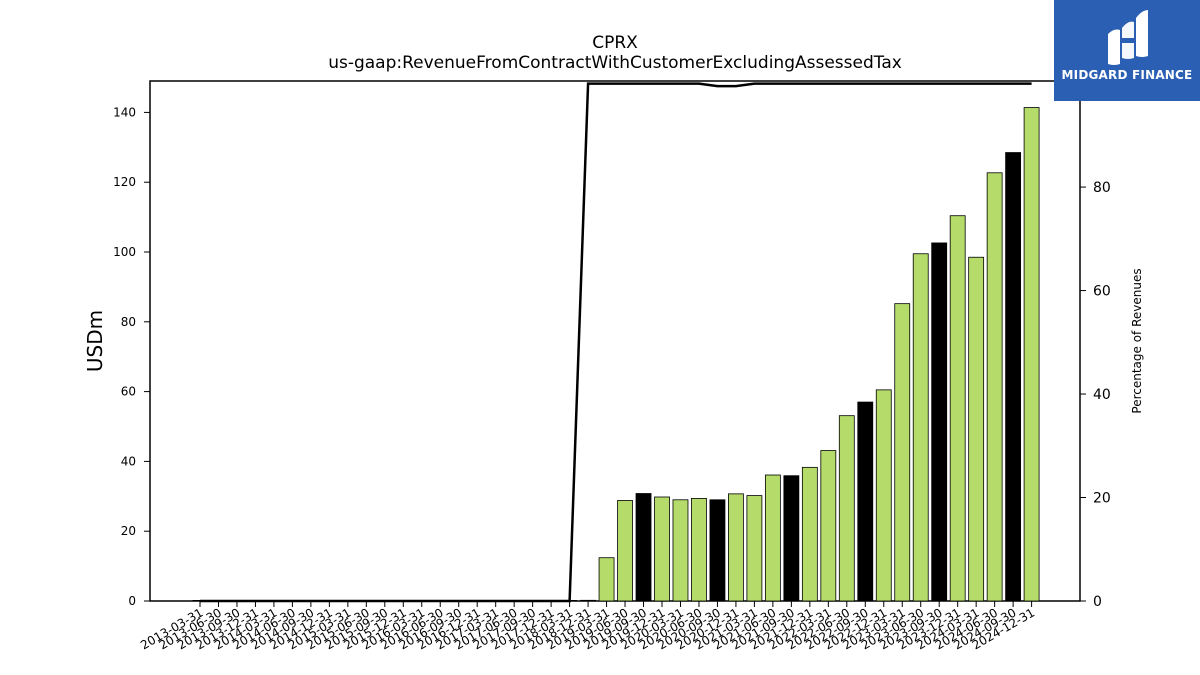 This screenshot has height=675, width=1200. What do you see at coordinates (128, 531) in the screenshot?
I see `y-tick-label: 20` at bounding box center [128, 531].